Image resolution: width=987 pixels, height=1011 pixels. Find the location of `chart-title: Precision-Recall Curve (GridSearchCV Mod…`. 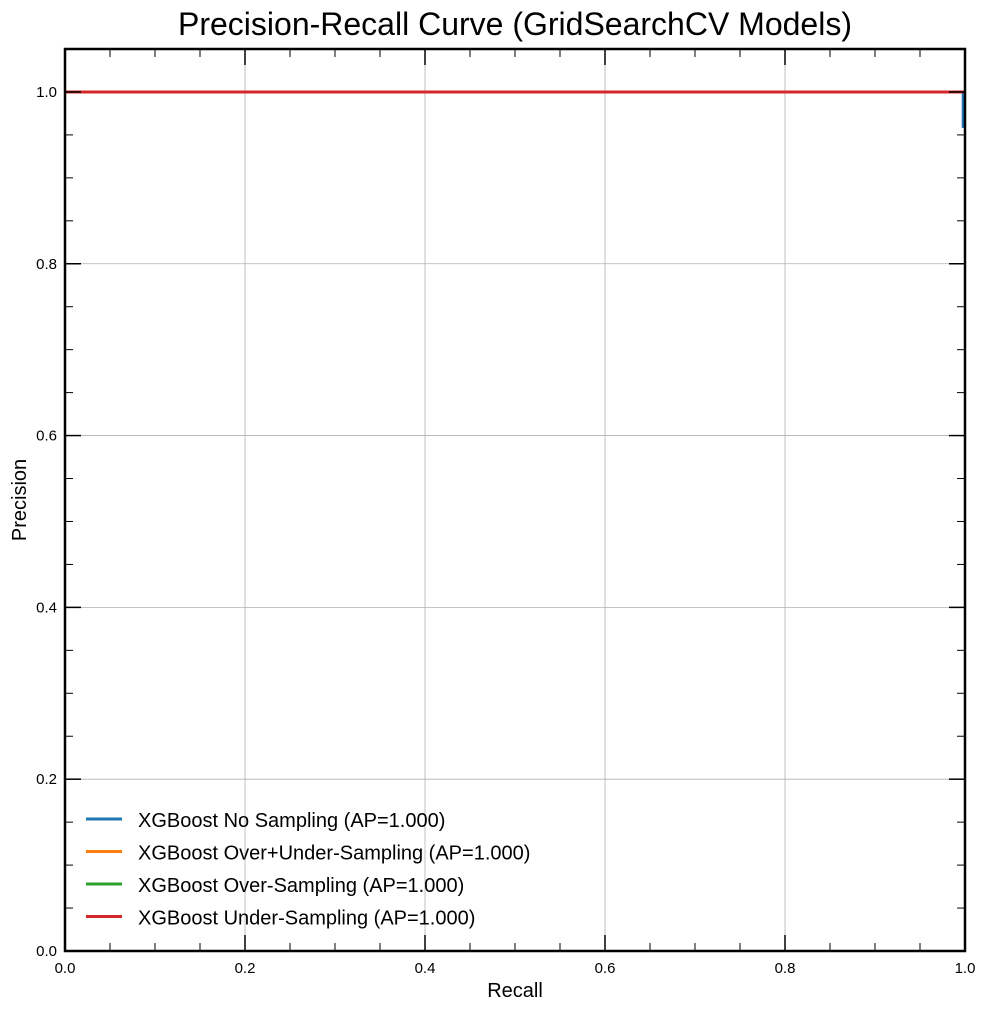

chart-title: Precision-Recall Curve (GridSearchCV Mod… is located at coordinates (515, 24).